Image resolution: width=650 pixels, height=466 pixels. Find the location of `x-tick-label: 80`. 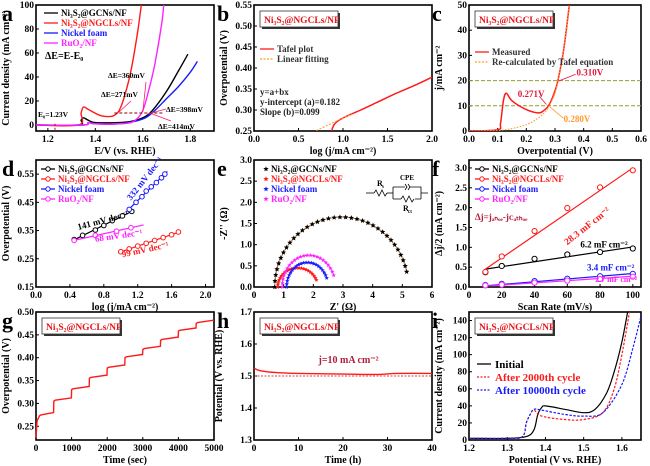

x-tick-label: 80 is located at coordinates (600, 296).